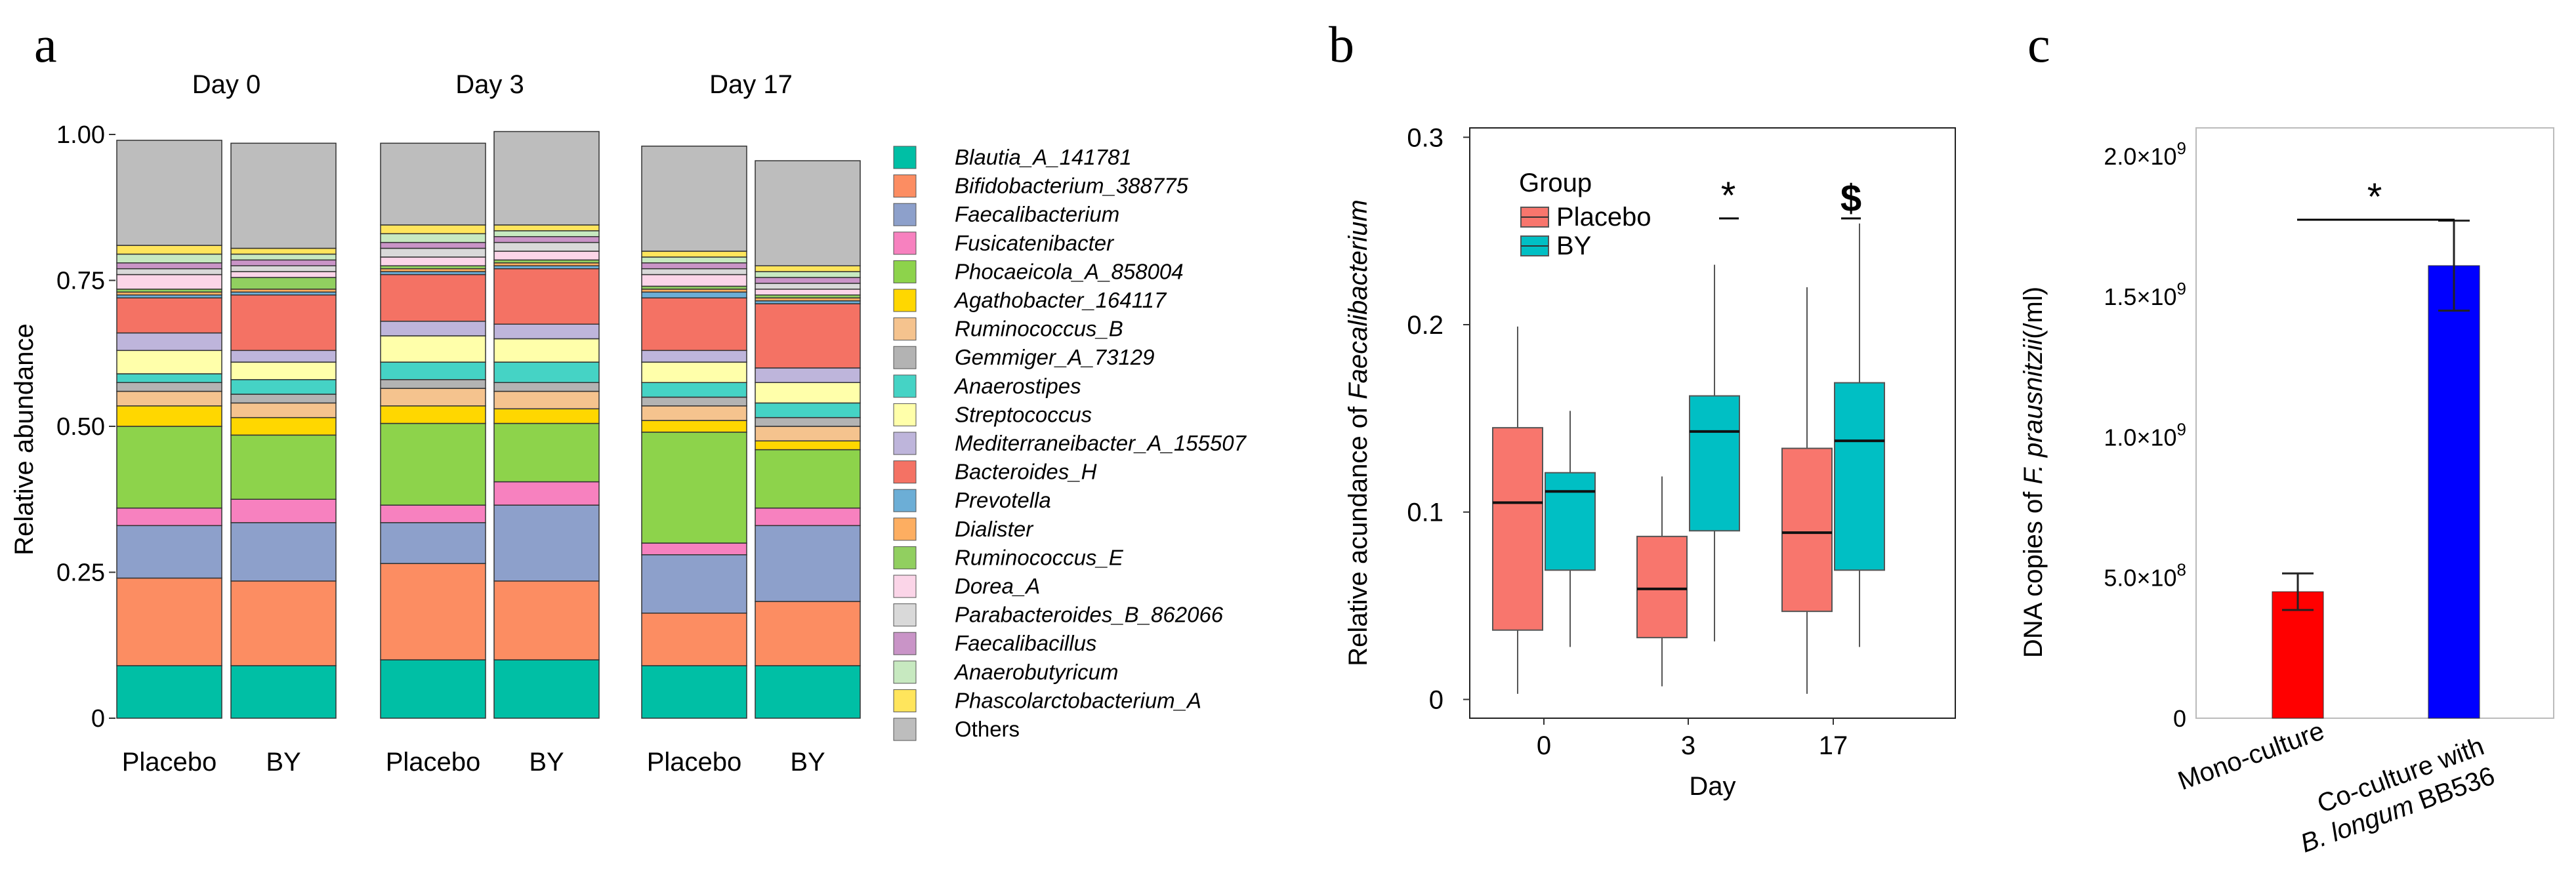 The width and height of the screenshot is (2576, 892). Describe the element at coordinates (751, 84) in the screenshot. I see `panel-a-group-label: Day 17` at that location.